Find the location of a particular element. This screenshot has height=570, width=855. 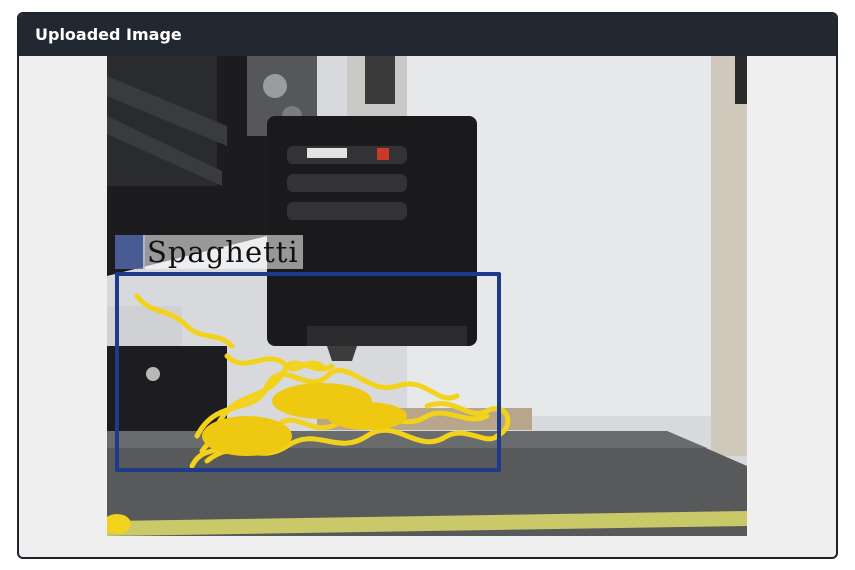

panel-title: Uploaded Image is located at coordinates (427, 35).